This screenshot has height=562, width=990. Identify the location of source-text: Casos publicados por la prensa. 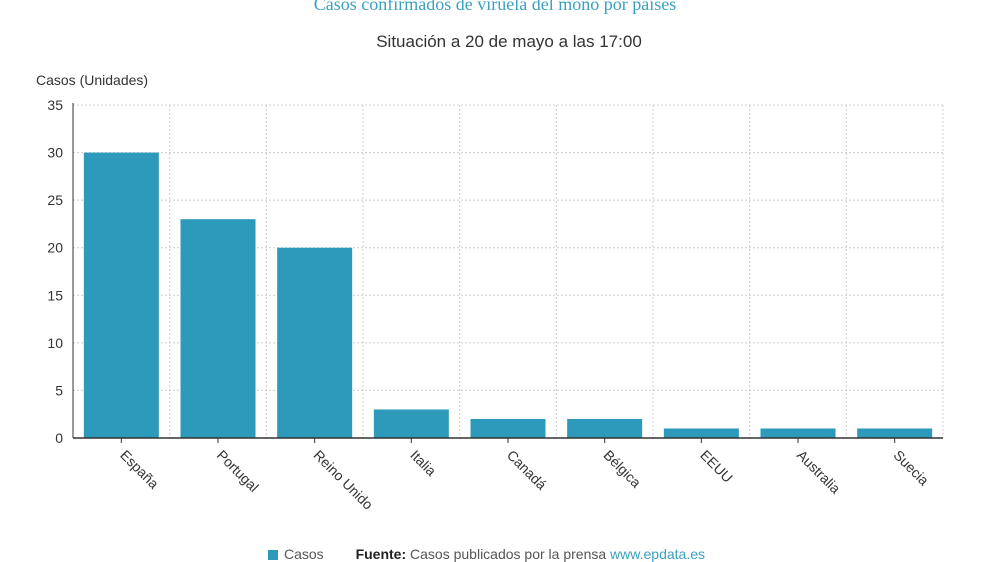
(508, 554).